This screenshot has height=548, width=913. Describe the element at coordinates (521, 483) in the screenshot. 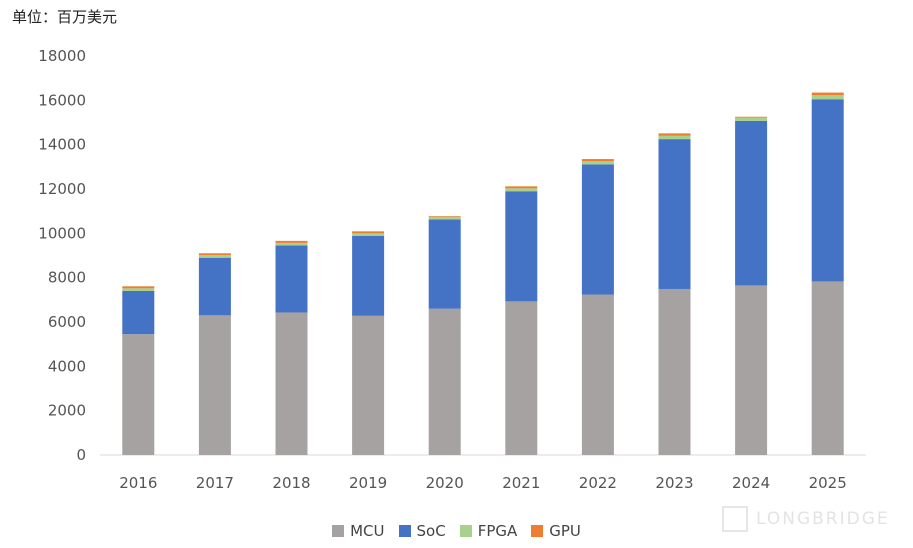

I see `x-tick-label: 2021` at that location.